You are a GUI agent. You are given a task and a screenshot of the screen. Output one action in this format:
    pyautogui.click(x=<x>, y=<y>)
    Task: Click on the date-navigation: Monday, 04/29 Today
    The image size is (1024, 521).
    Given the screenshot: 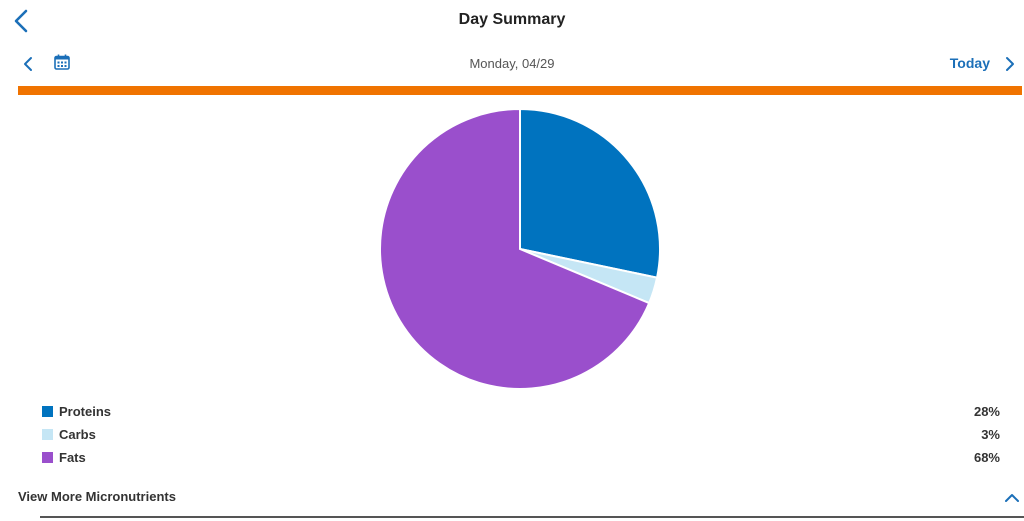 What is the action you would take?
    pyautogui.click(x=512, y=63)
    